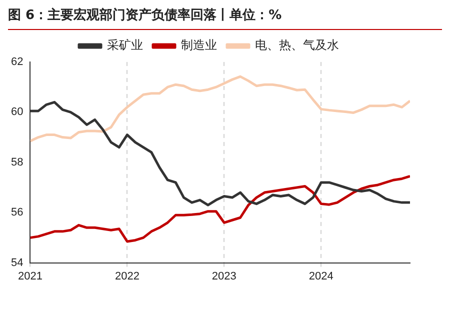 The width and height of the screenshot is (450, 320). Describe the element at coordinates (199, 45) in the screenshot. I see `legend-label: 制造业` at that location.